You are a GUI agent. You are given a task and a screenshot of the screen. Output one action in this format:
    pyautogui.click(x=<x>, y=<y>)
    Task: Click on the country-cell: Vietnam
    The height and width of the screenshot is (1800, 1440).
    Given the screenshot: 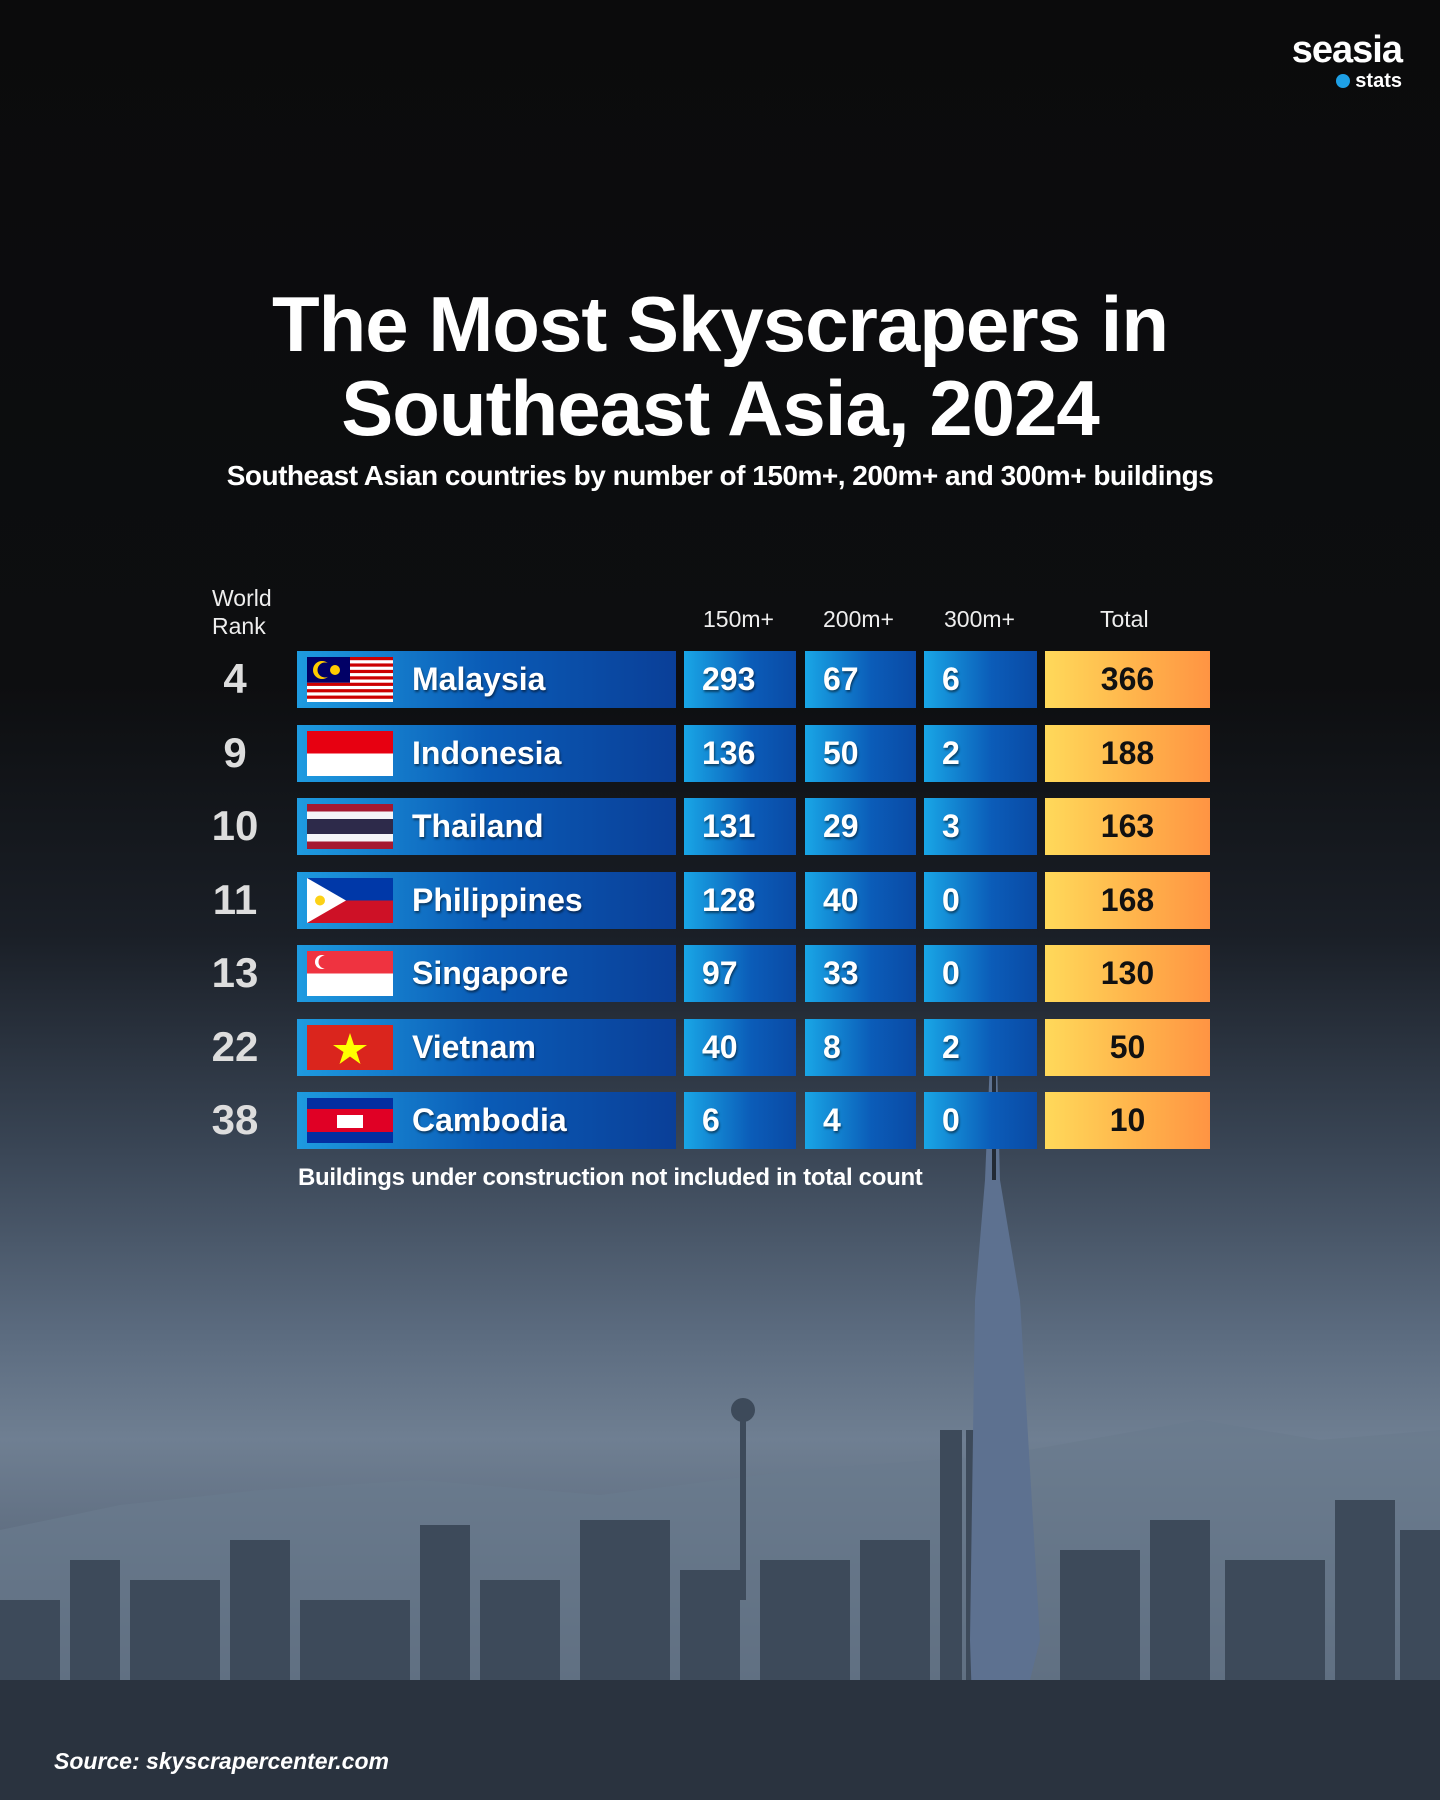 What is the action you would take?
    pyautogui.click(x=486, y=1047)
    